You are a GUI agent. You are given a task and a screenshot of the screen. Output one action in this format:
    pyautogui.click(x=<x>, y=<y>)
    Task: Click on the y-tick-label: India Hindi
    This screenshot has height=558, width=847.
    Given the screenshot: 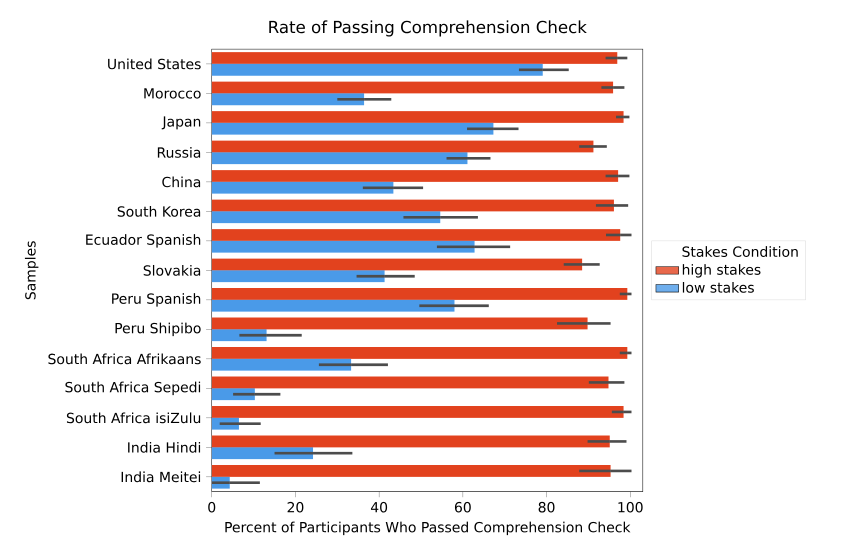 What is the action you would take?
    pyautogui.click(x=164, y=447)
    